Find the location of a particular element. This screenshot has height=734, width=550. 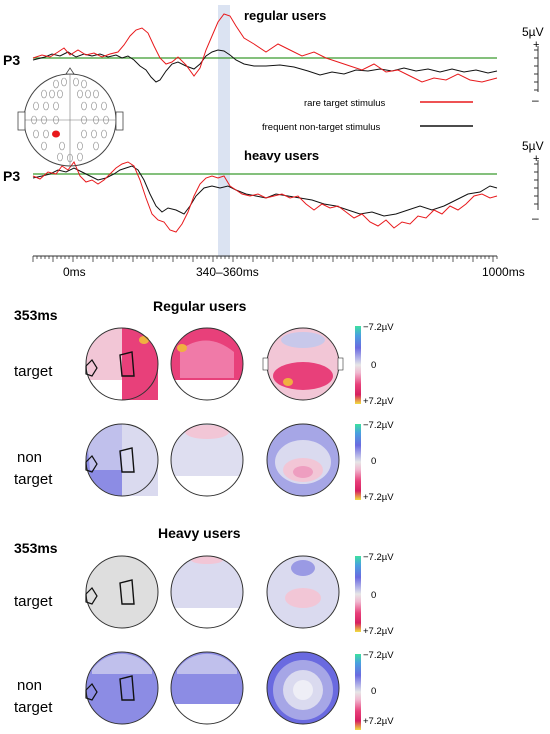

topomap-regular-target-mid is located at coordinates (207, 364).